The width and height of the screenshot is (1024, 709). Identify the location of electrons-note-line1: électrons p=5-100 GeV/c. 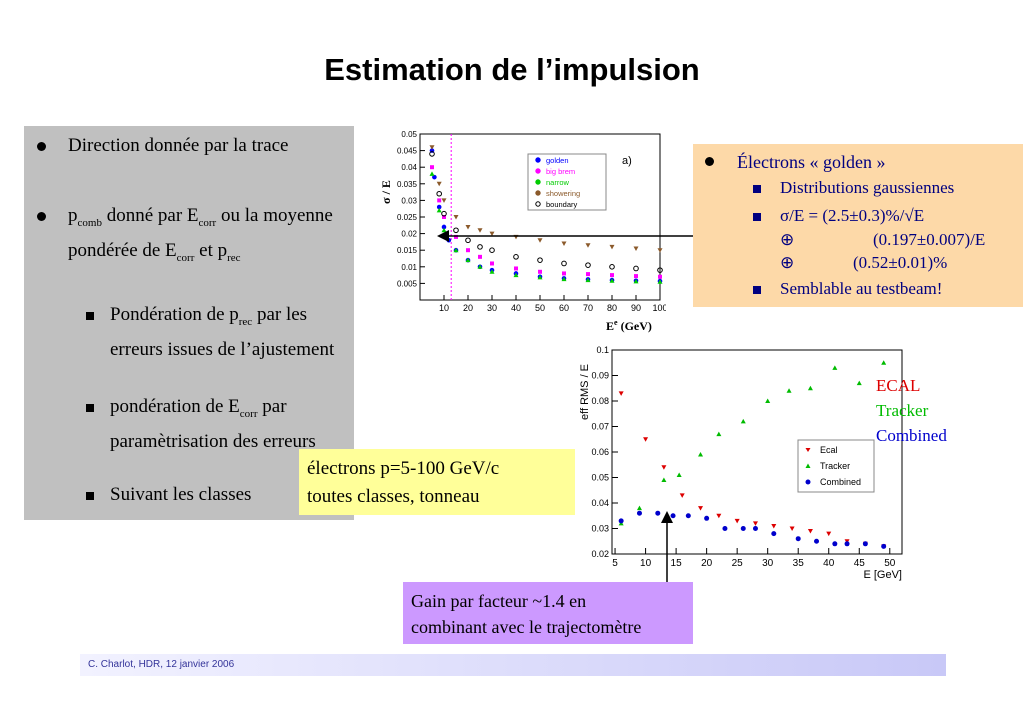
(403, 468).